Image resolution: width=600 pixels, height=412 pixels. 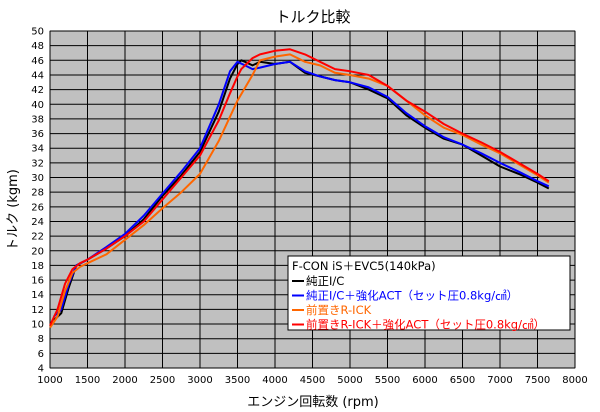 I want to click on y-tick-label: 38, so click(x=37, y=119).